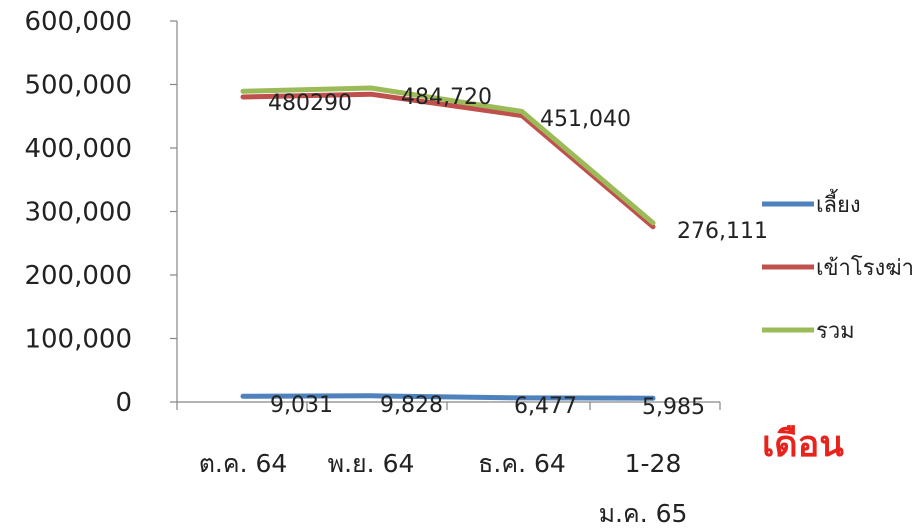 Image resolution: width=922 pixels, height=529 pixels. I want to click on data-label: 5,985, so click(673, 407).